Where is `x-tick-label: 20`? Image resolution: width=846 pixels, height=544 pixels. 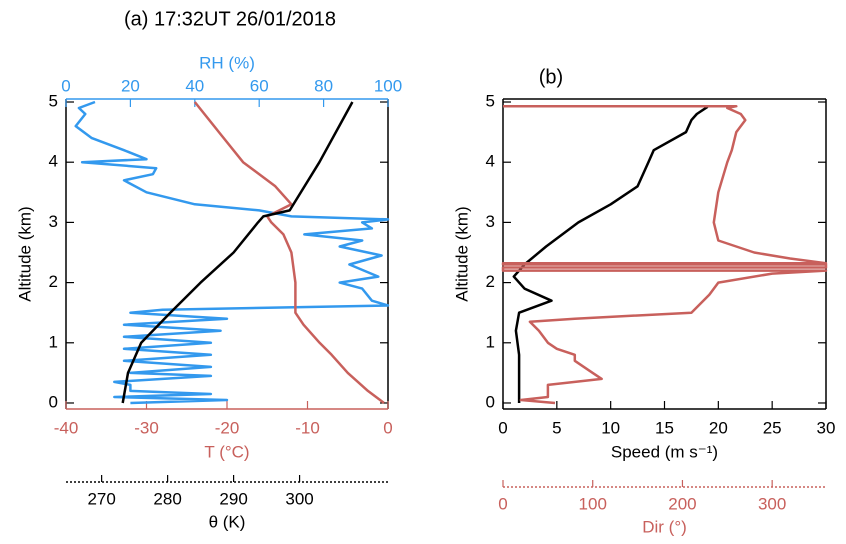 x-tick-label: 20 is located at coordinates (718, 427).